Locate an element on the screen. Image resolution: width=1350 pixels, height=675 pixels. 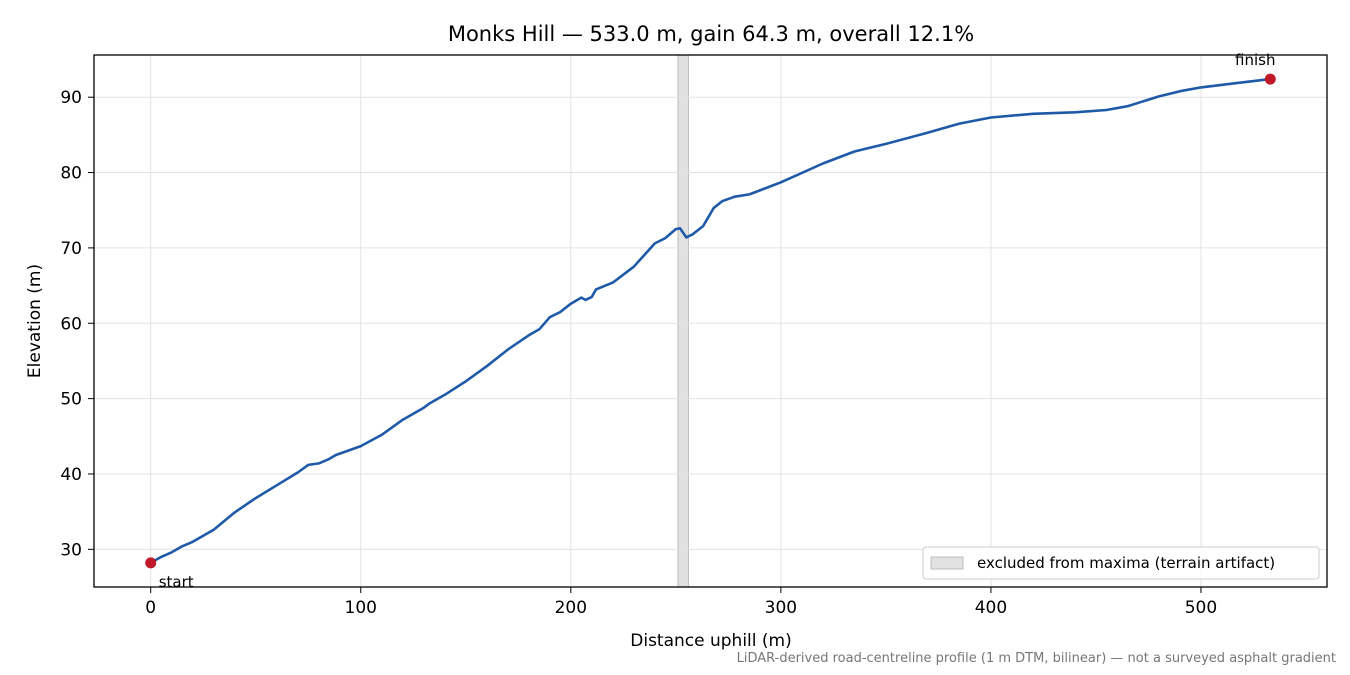
x-axis-label: Distance uphill (m) is located at coordinates (710, 641).